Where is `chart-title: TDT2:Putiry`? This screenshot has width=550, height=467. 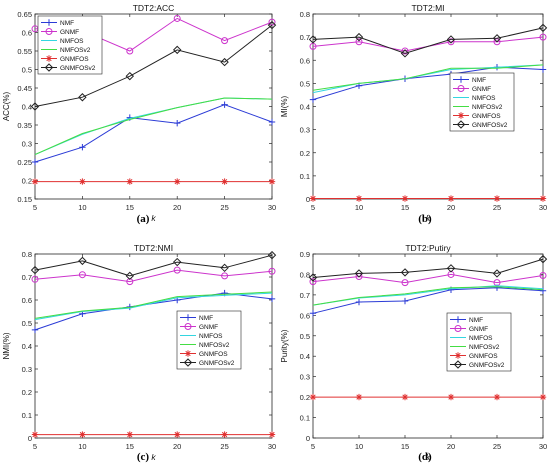 chart-title: TDT2:Putiry is located at coordinates (428, 248).